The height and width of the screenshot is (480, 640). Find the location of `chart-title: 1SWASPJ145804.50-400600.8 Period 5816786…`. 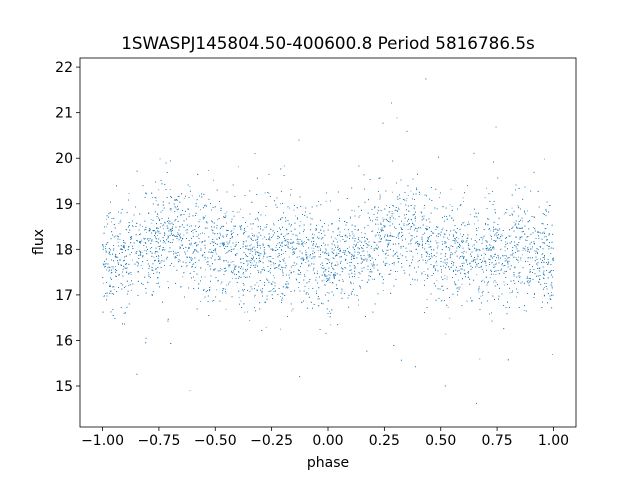

chart-title: 1SWASPJ145804.50-400600.8 Period 5816786… is located at coordinates (328, 43).